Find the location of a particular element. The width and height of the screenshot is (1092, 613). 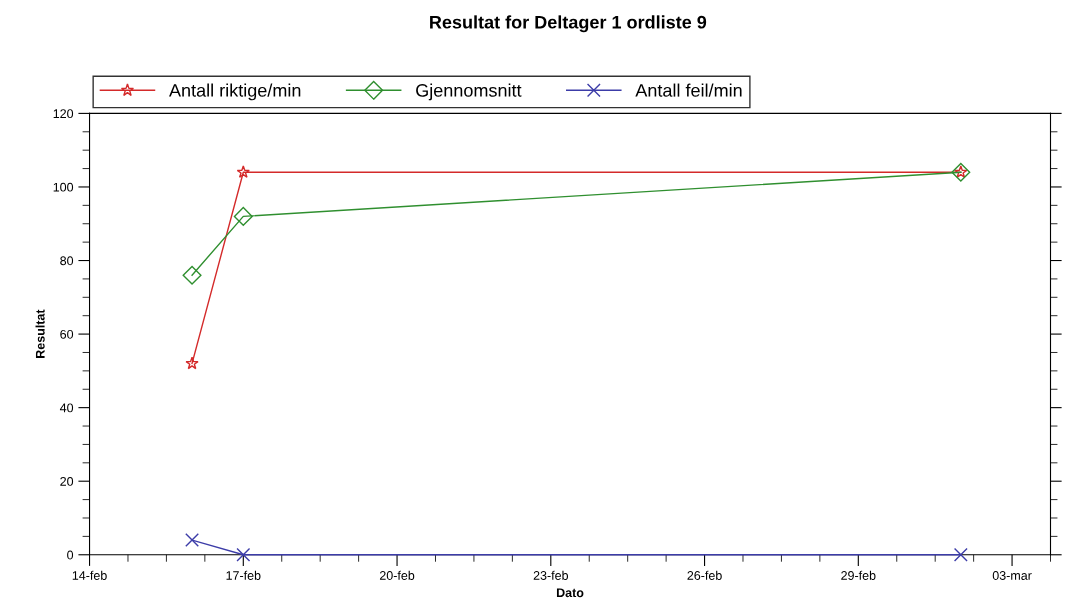

y-tick-label: 0 is located at coordinates (70, 555).